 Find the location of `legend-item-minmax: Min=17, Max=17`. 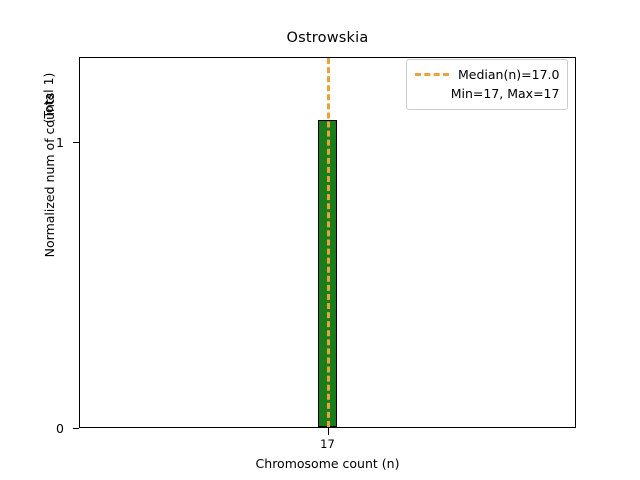

legend-item-minmax: Min=17, Max=17 is located at coordinates (505, 93).